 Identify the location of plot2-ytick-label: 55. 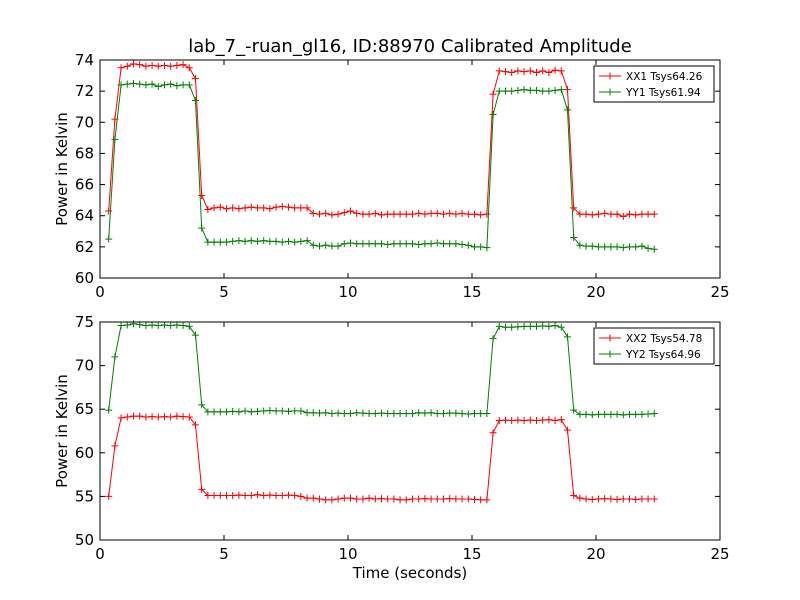
(84, 496).